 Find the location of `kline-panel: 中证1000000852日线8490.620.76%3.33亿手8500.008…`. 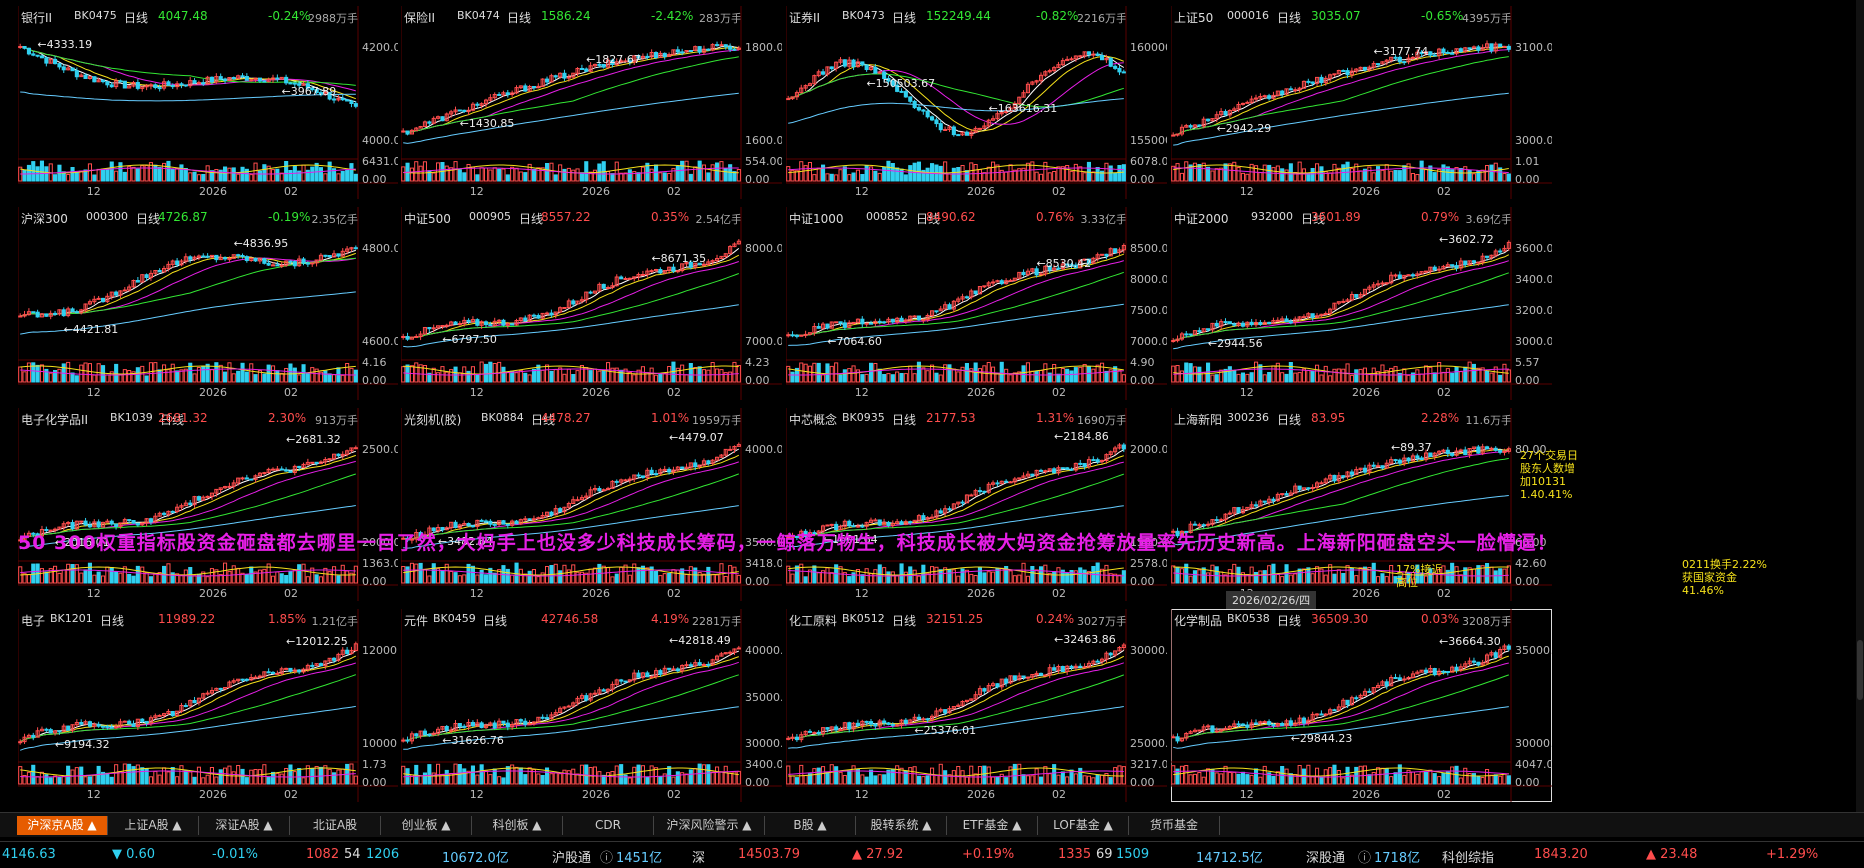

kline-panel: 中证1000000852日线8490.620.76%3.33亿手8500.008… is located at coordinates (976, 303).